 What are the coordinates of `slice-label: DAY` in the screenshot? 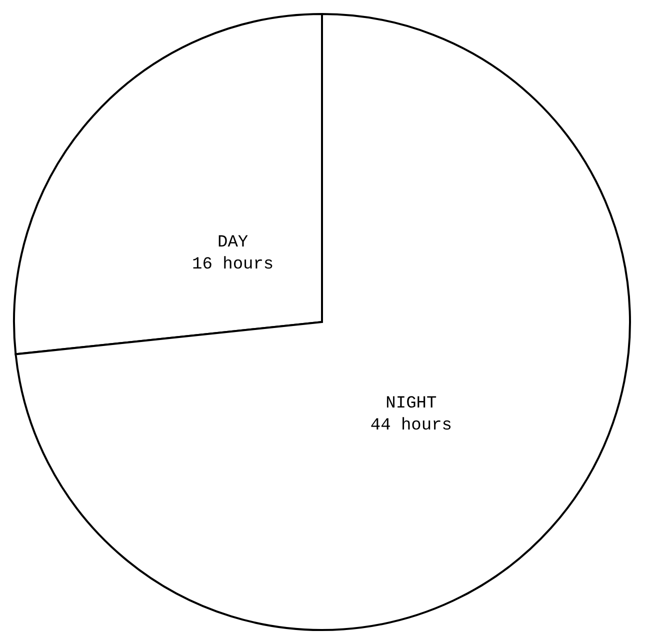 It's located at (233, 243).